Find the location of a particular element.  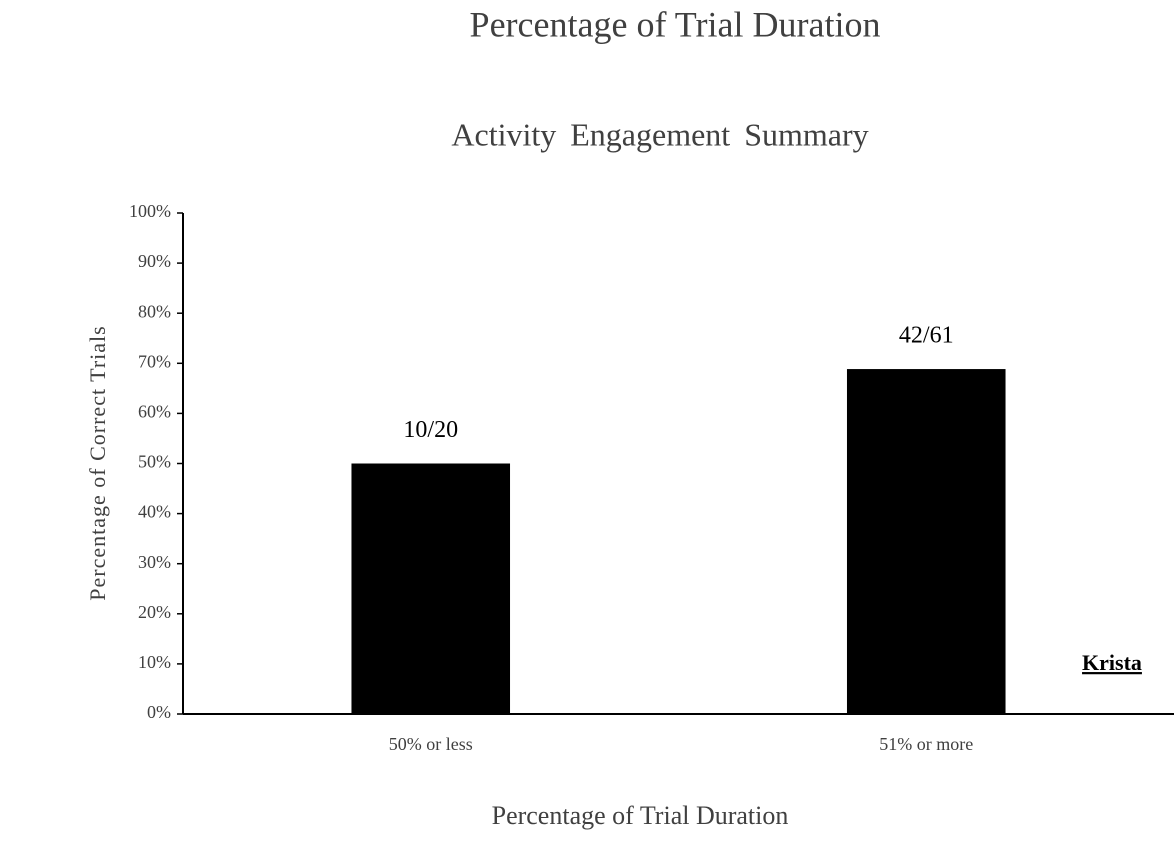

data-label: 10/20 is located at coordinates (430, 430).